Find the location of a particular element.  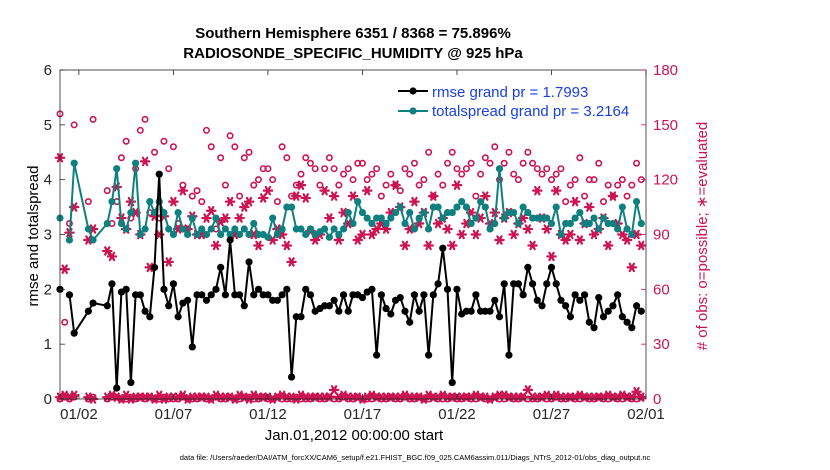

x-axis-label: Jan.01,2012 00:00:00 start is located at coordinates (354, 435).